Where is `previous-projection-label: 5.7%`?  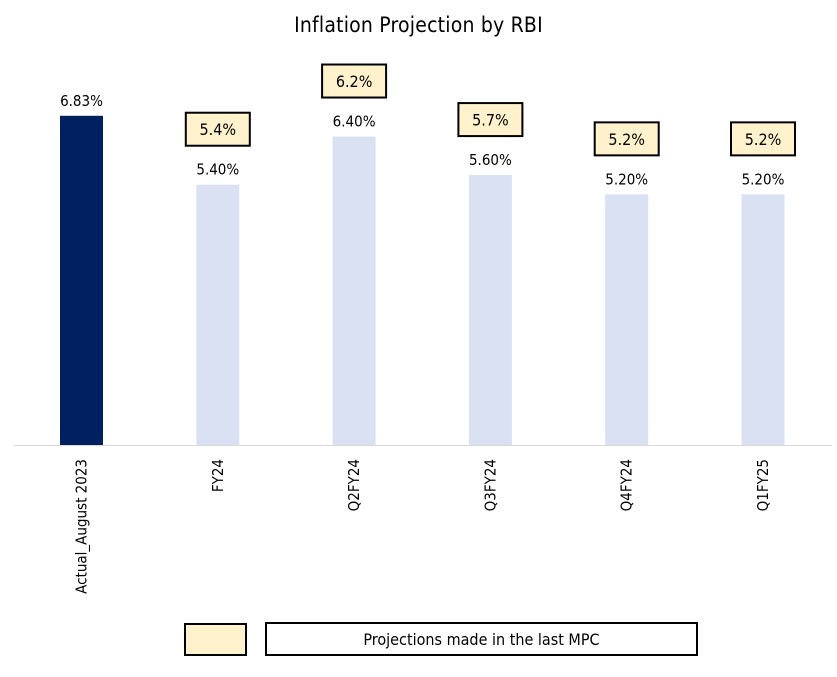
previous-projection-label: 5.7% is located at coordinates (490, 120).